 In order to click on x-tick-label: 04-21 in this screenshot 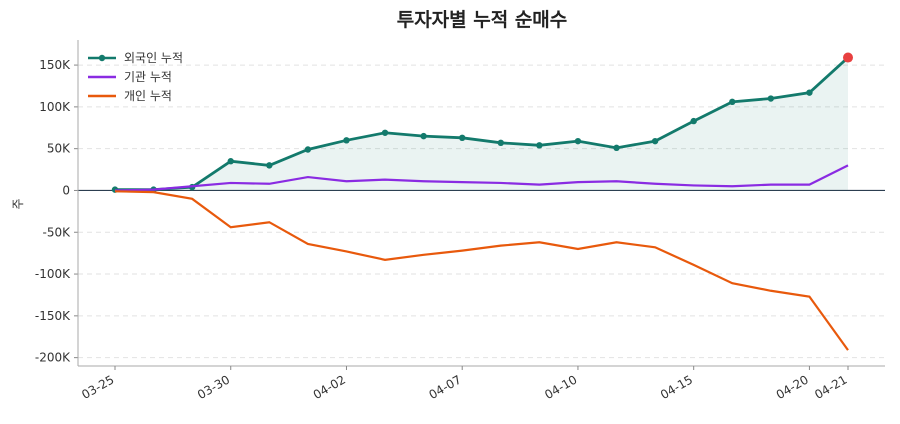, I will do `click(830, 387)`.